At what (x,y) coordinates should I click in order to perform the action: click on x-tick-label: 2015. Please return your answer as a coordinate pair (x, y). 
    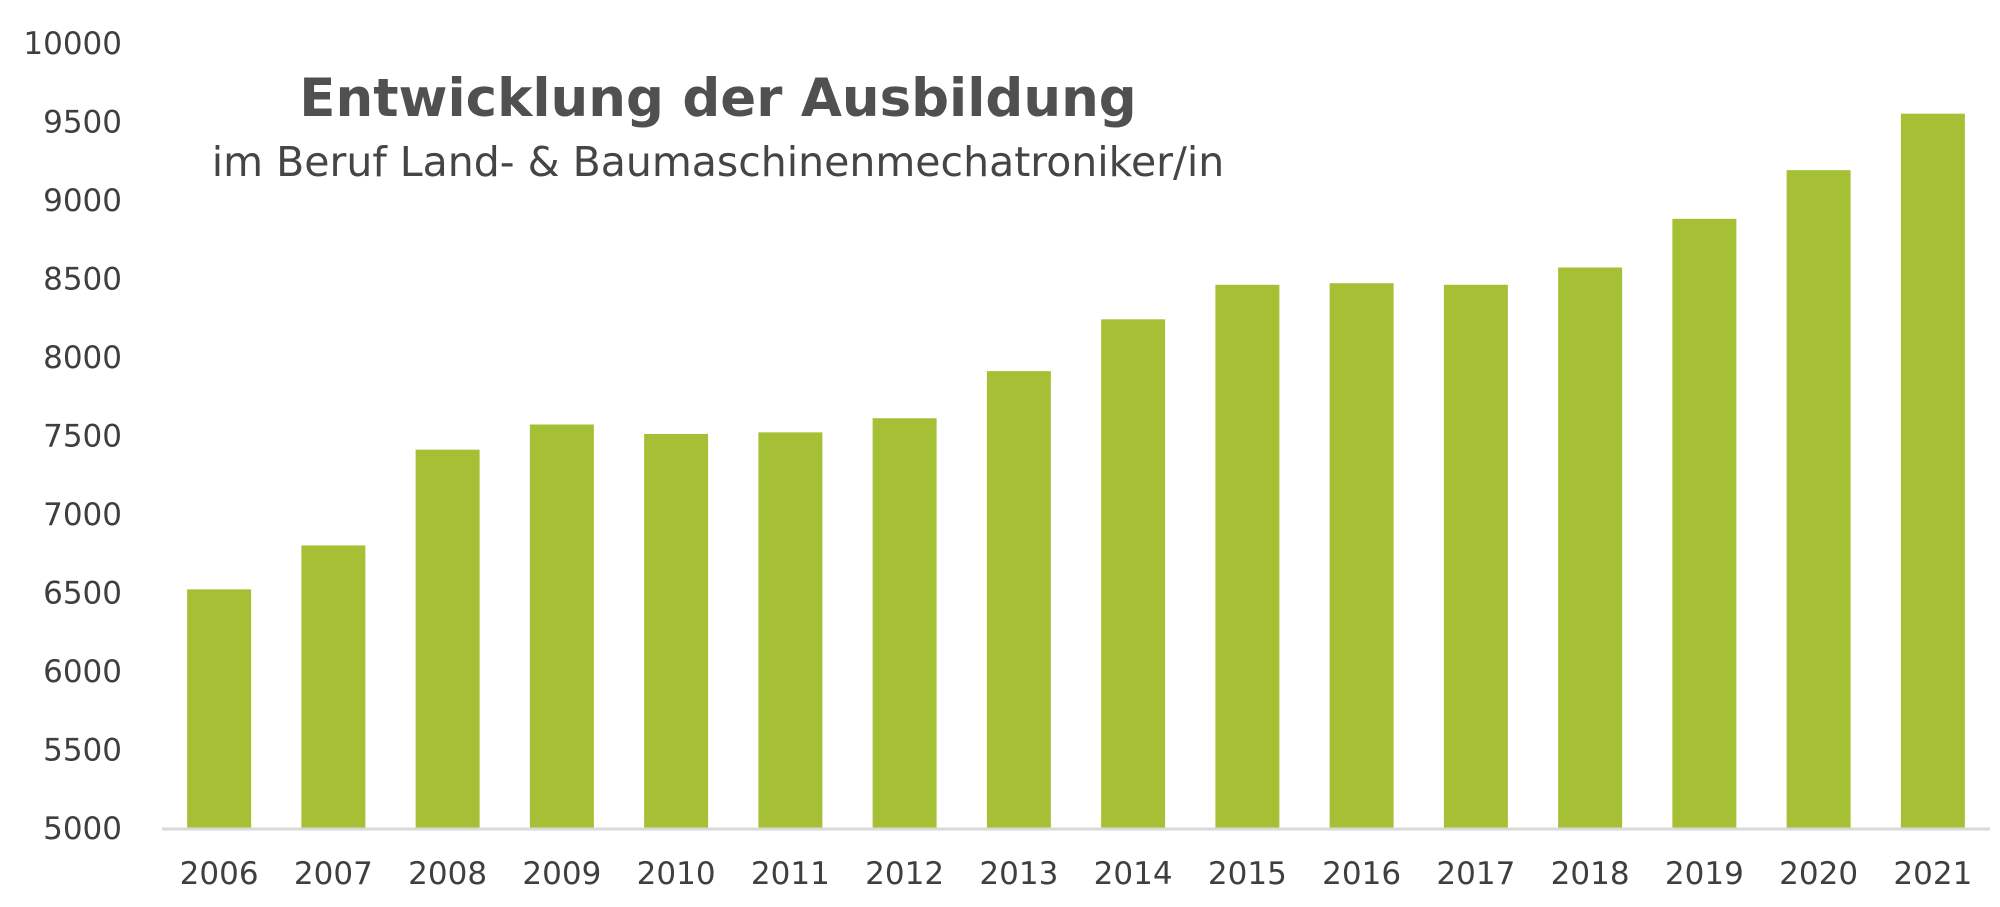
    Looking at the image, I should click on (1247, 874).